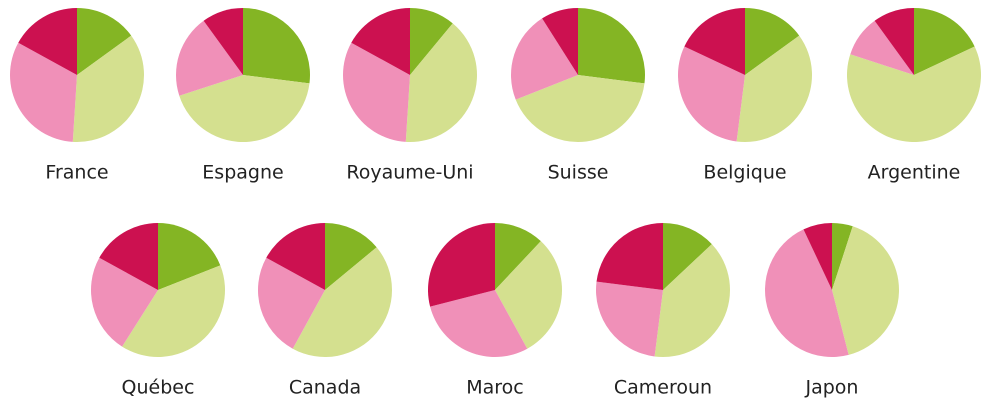  I want to click on pie-title: Maroc, so click(495, 388).